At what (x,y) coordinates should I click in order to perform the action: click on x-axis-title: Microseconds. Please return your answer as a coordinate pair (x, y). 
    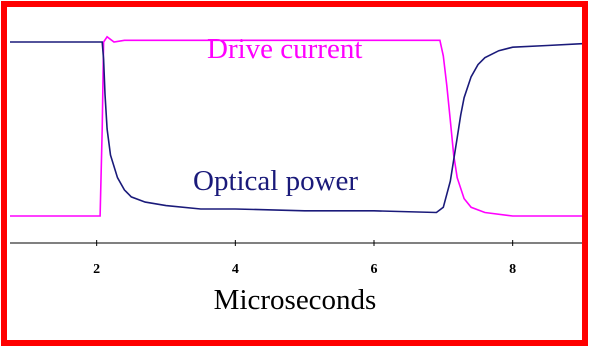
    Looking at the image, I should click on (295, 300).